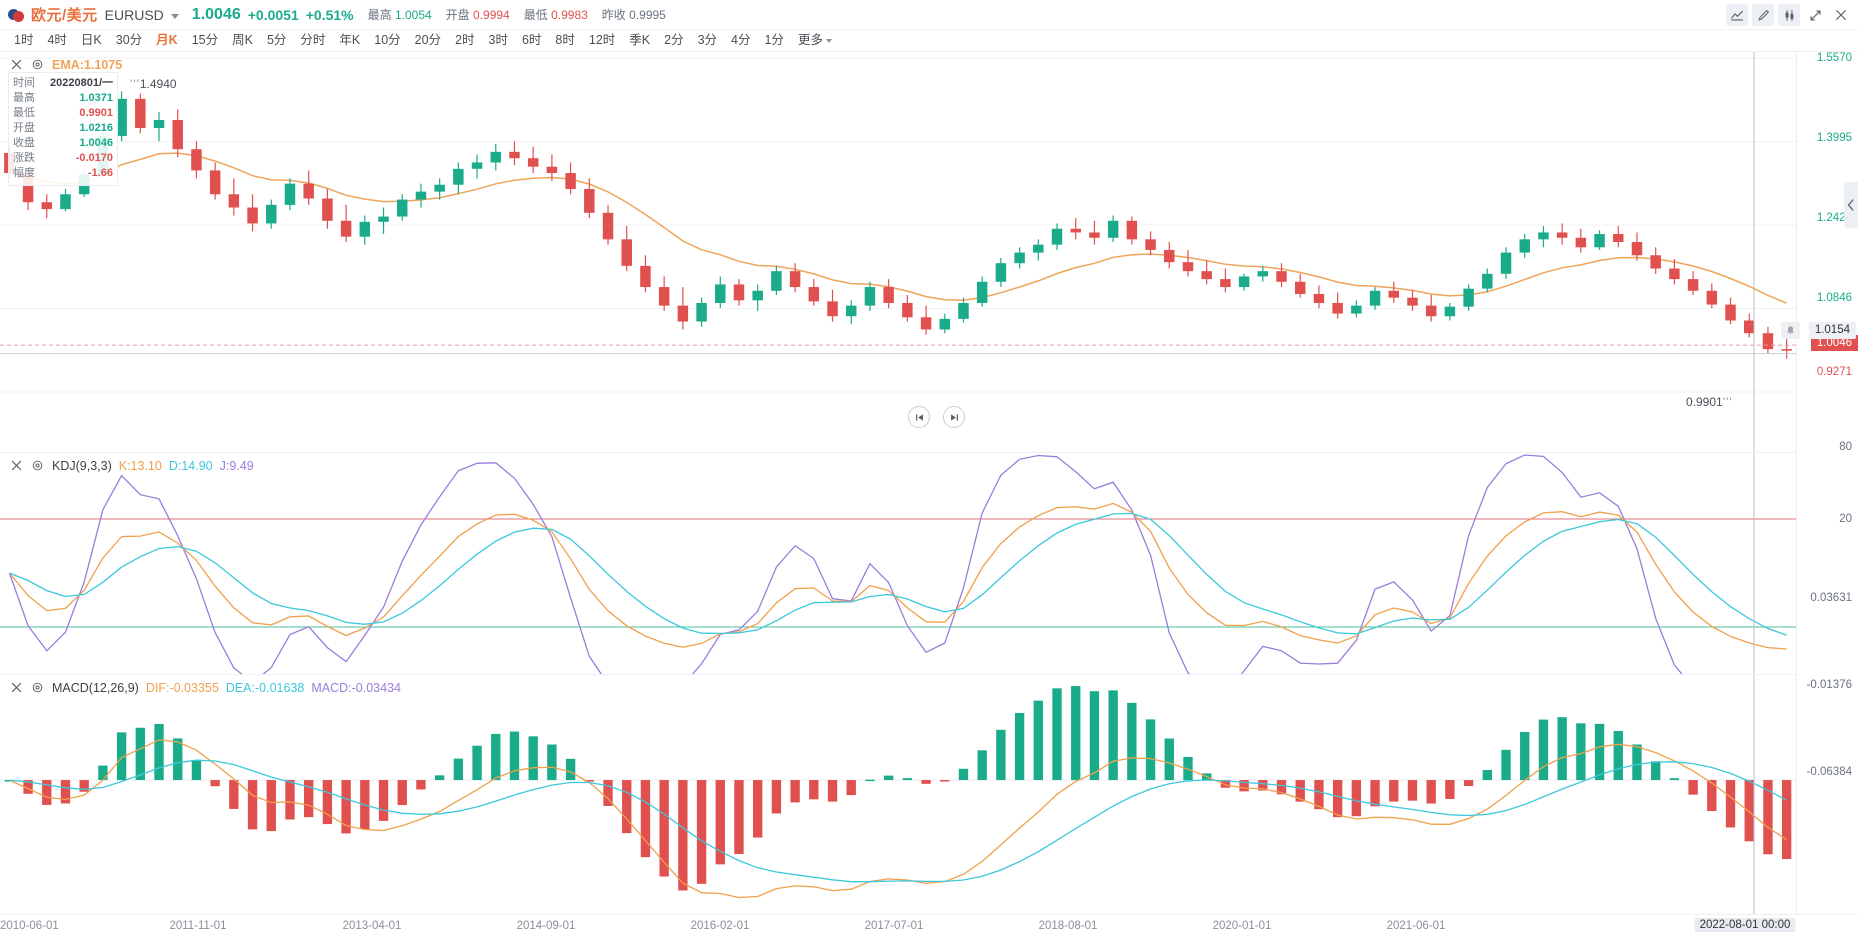  I want to click on period-tab-10分: 10分, so click(387, 40).